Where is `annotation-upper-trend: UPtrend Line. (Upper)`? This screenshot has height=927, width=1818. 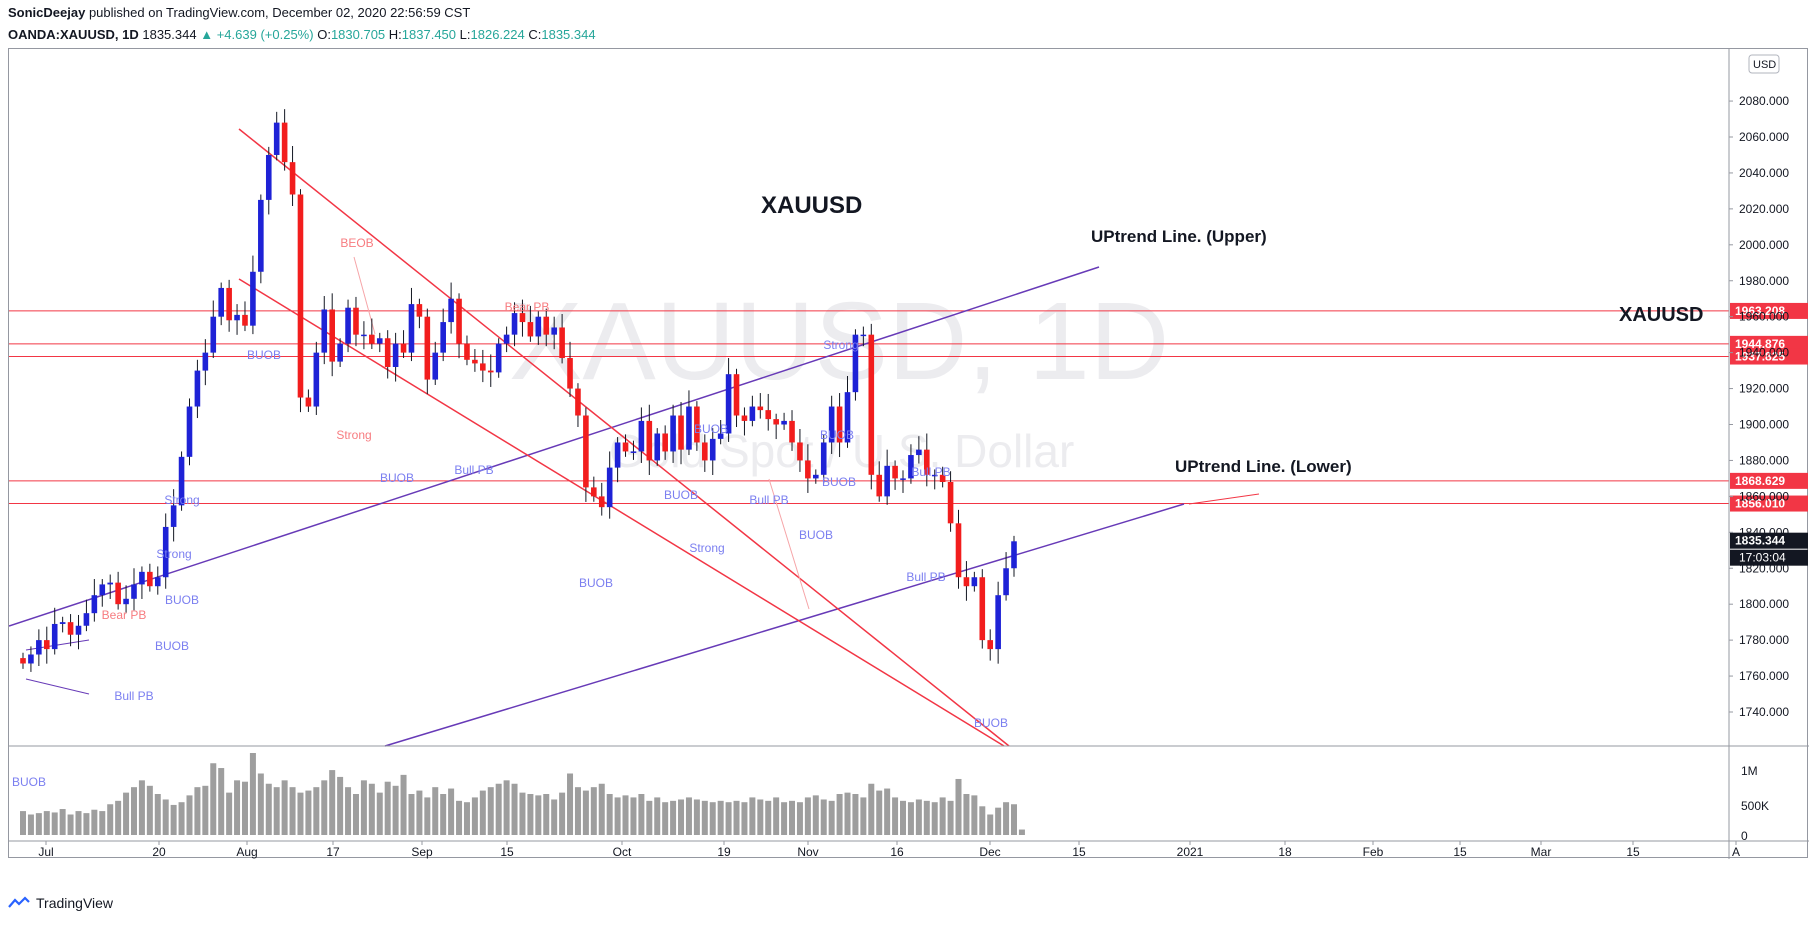 annotation-upper-trend: UPtrend Line. (Upper) is located at coordinates (1179, 236).